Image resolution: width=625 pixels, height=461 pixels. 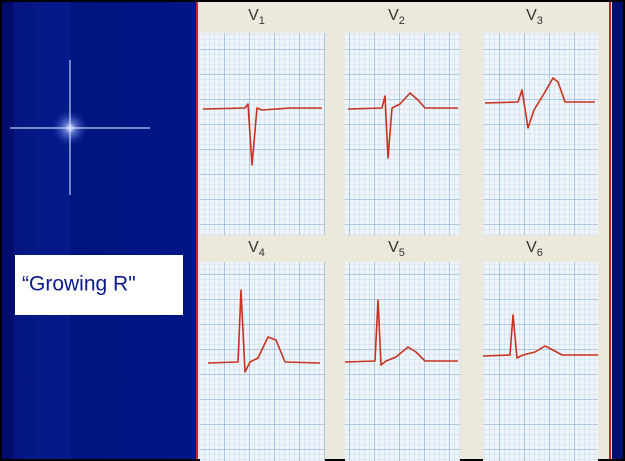 I want to click on lead-label: V6, so click(x=534, y=249).